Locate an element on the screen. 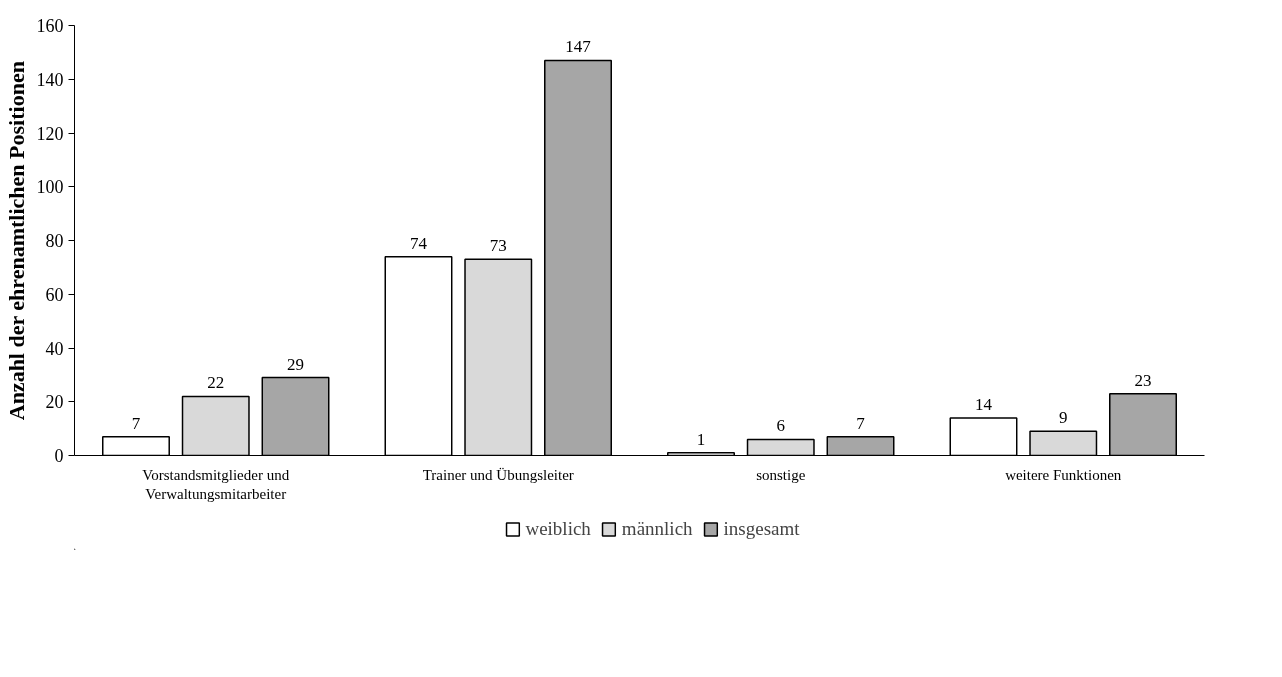  x-tick-label: Vorstandsmitglieder und Verwaltungsmitarbeiter is located at coordinates (216, 484).